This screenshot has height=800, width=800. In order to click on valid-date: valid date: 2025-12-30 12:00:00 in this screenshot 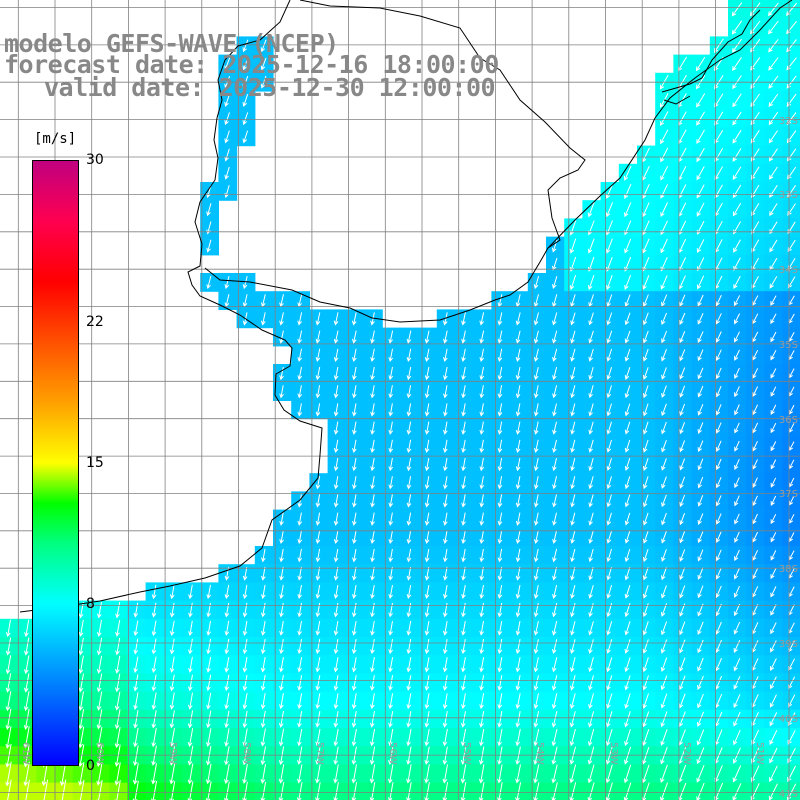, I will do `click(270, 87)`.